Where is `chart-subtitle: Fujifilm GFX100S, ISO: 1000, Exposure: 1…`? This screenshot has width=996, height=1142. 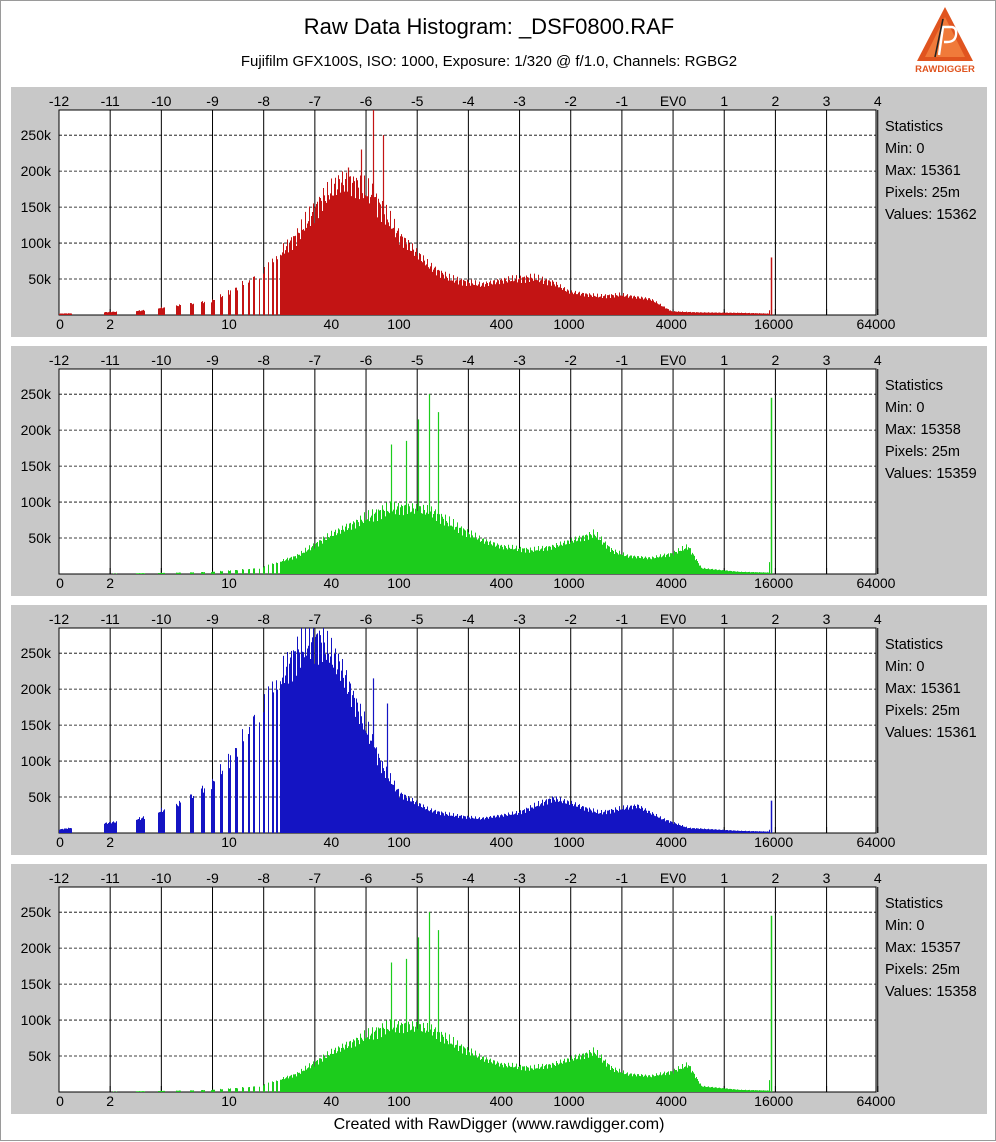 chart-subtitle: Fujifilm GFX100S, ISO: 1000, Exposure: 1… is located at coordinates (489, 61).